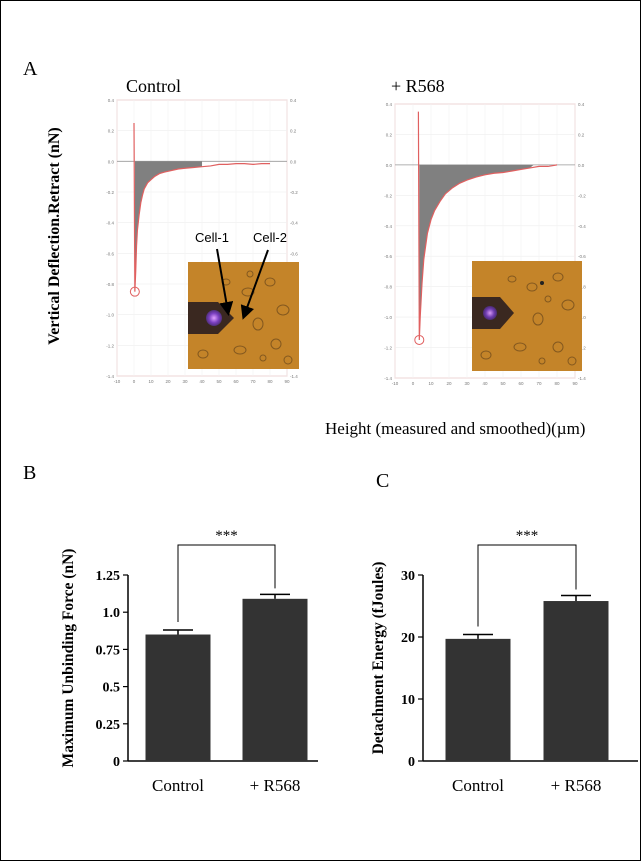 This screenshot has height=861, width=641. I want to click on r568-x-tick: 60, so click(521, 383).